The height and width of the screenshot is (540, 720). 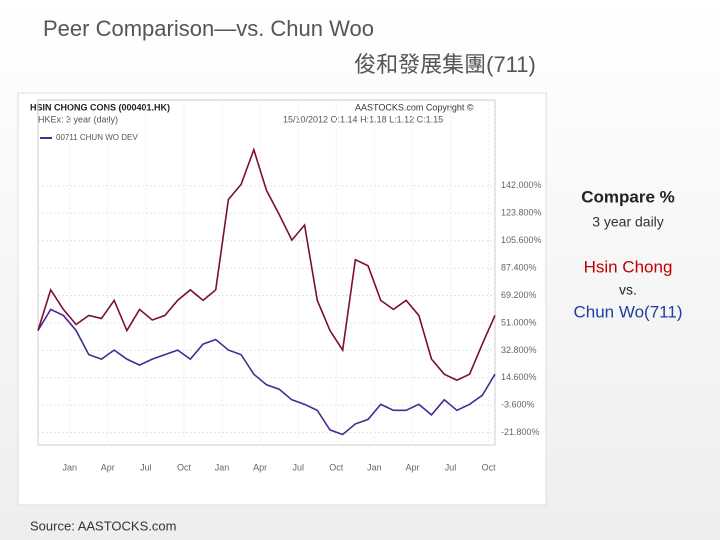 I want to click on y-tick-label: 142.000%, so click(x=521, y=185).